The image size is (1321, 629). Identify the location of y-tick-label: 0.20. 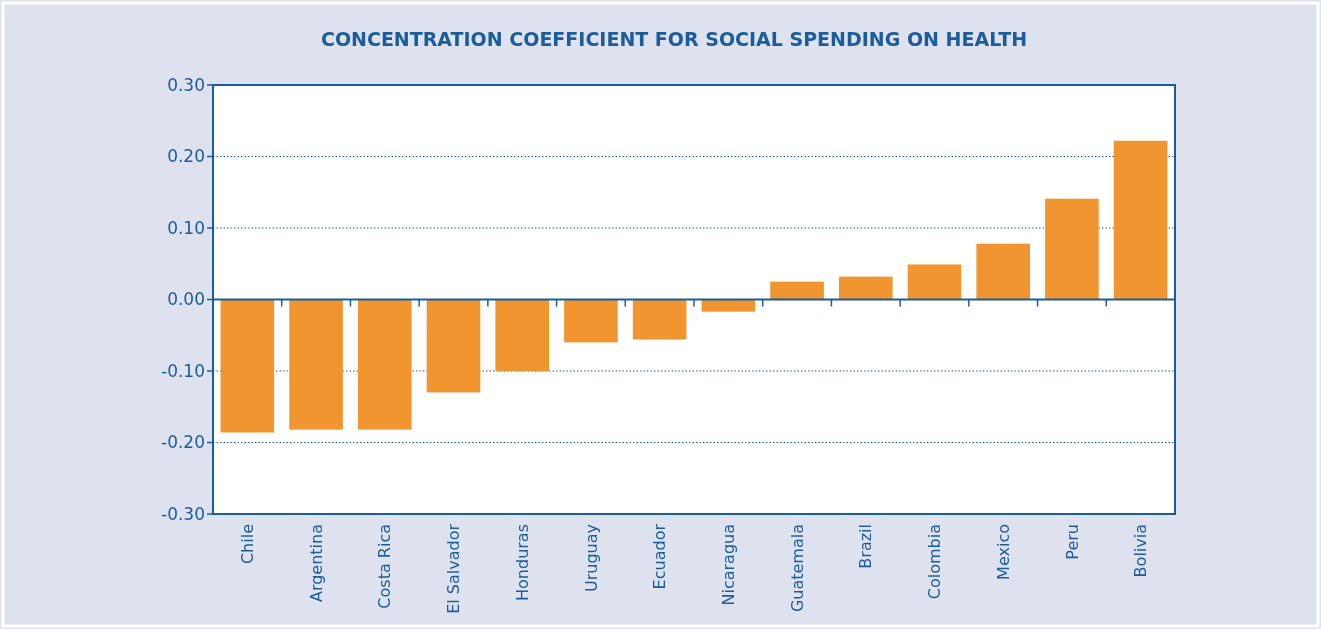
(186, 156).